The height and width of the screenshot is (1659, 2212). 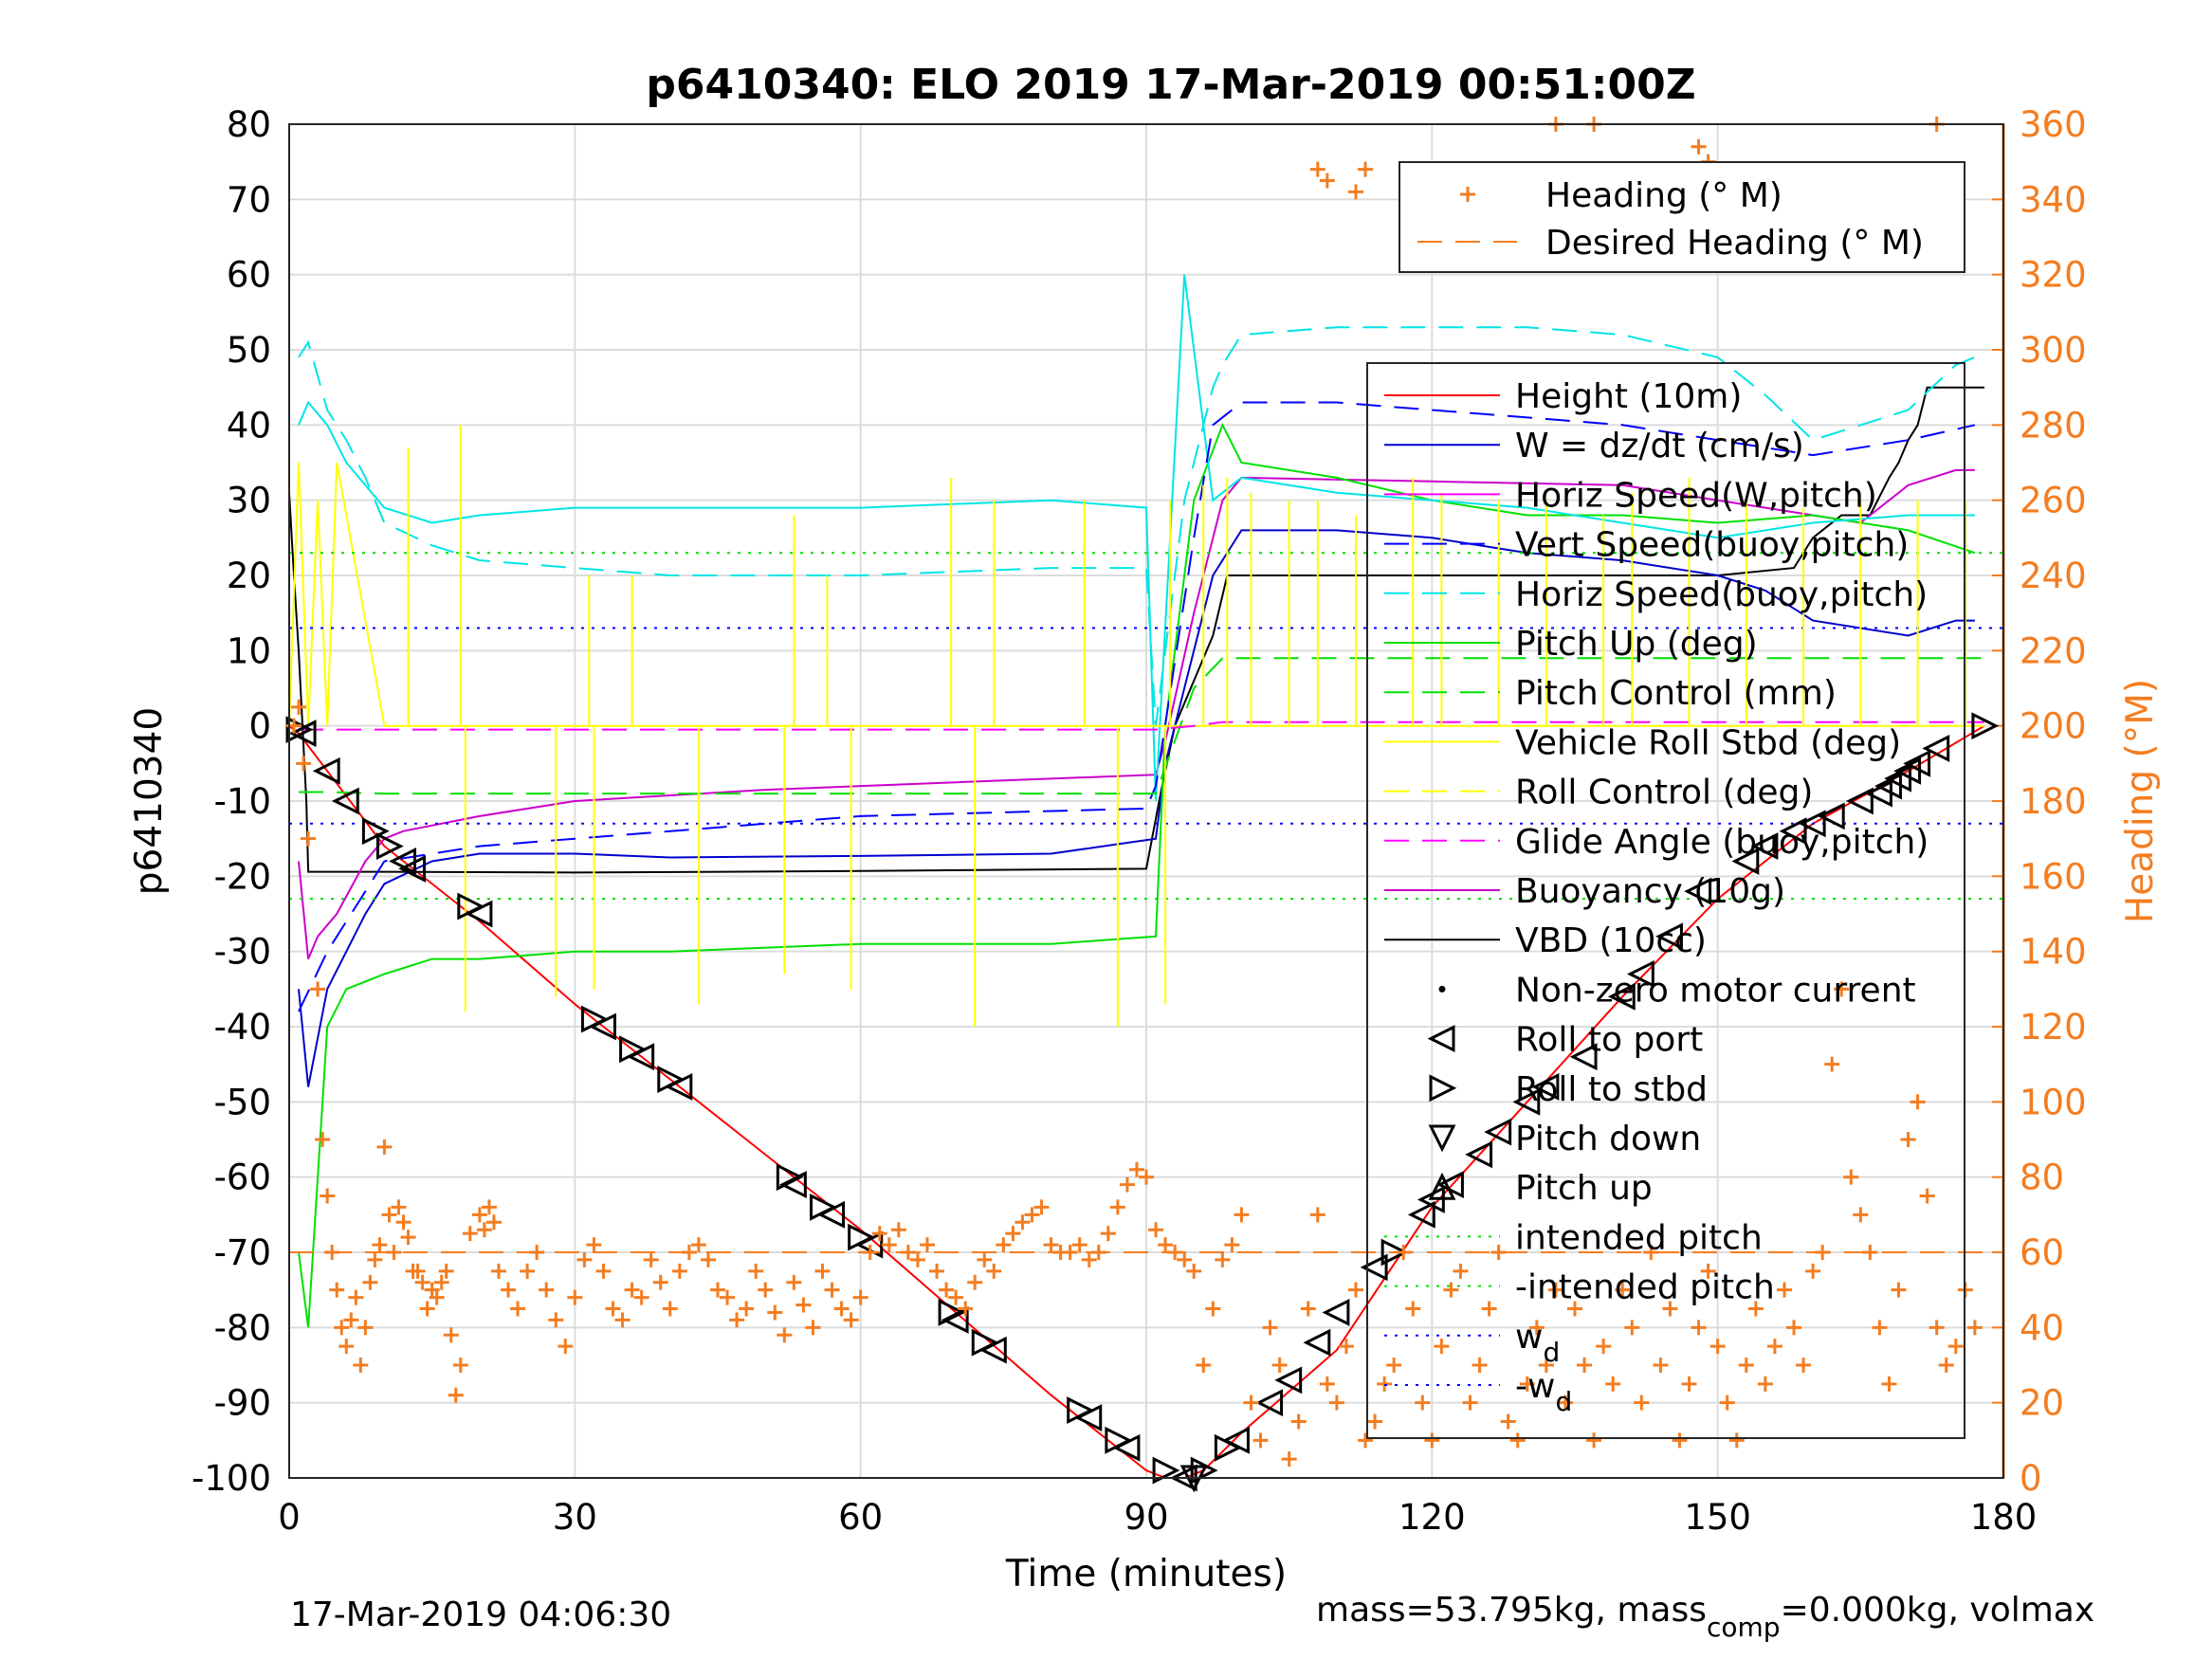 I want to click on y-right-tick-label: 360, so click(x=2053, y=124).